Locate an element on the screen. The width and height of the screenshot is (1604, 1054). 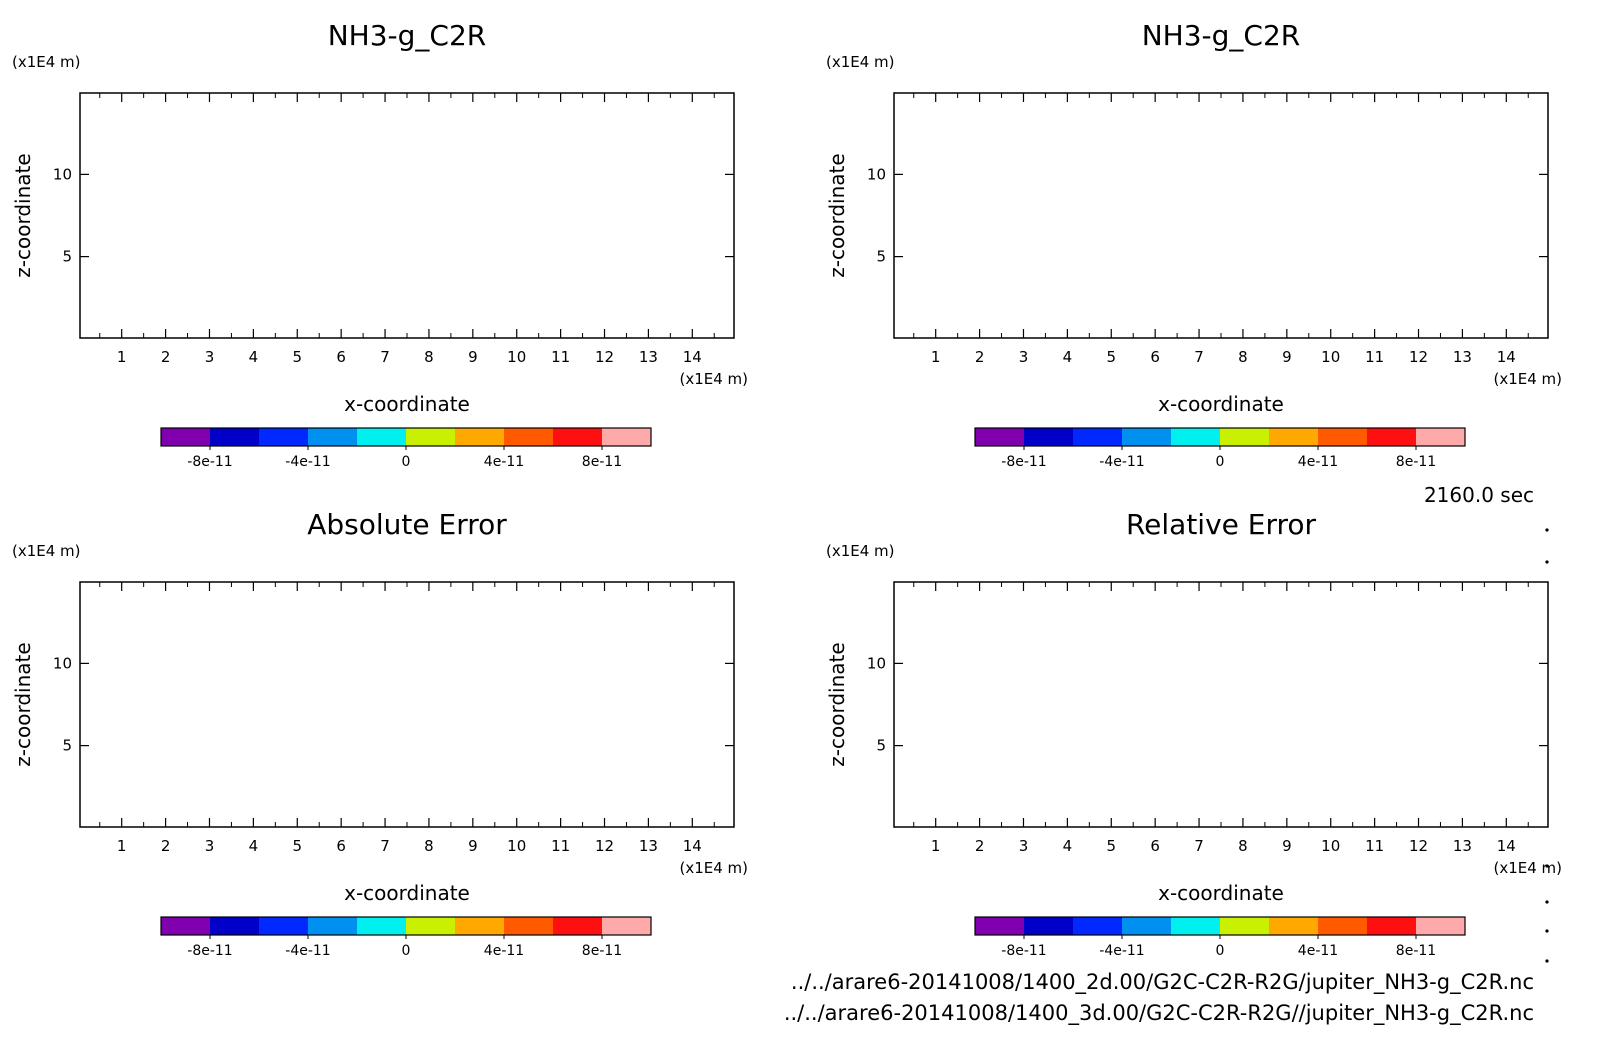
colorbar-tick-label: 4e-11 is located at coordinates (1318, 951).